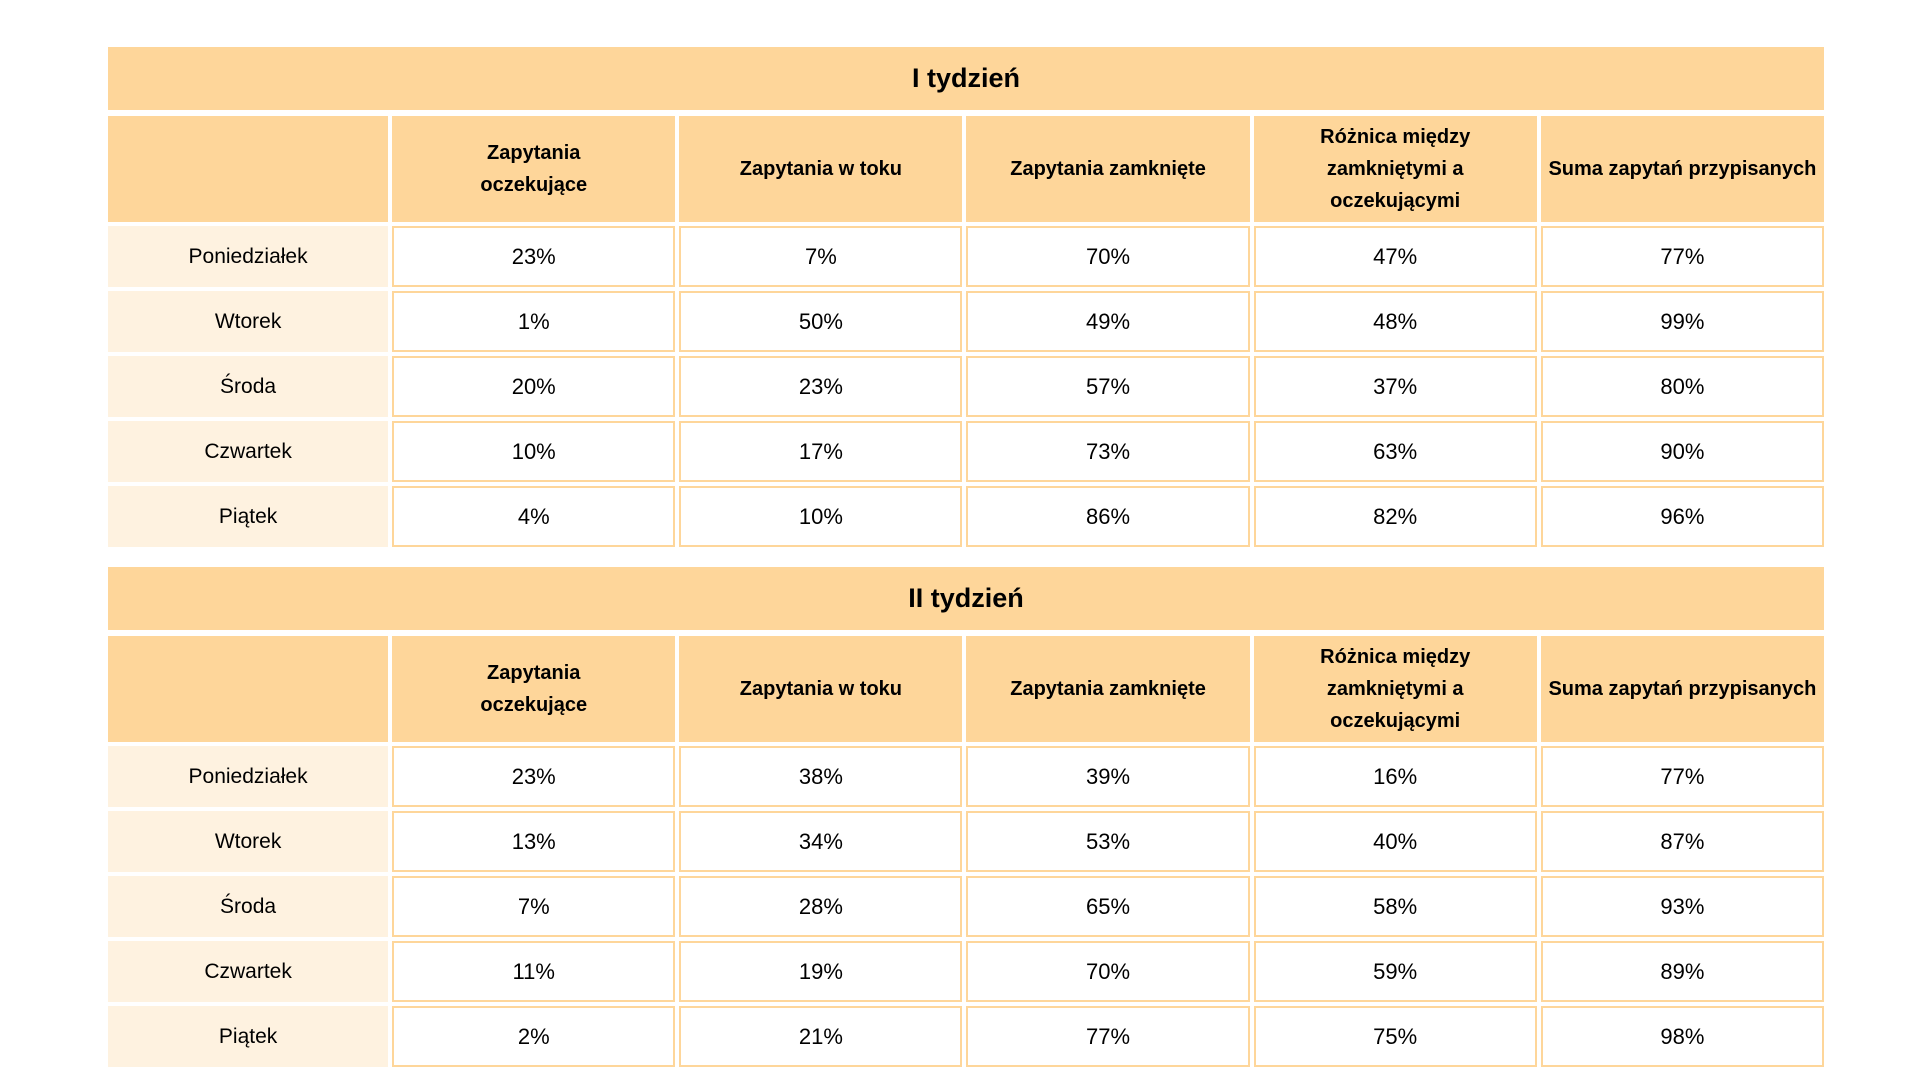 The height and width of the screenshot is (1080, 1920). Describe the element at coordinates (966, 80) in the screenshot. I see `week-title: I tydzień` at that location.